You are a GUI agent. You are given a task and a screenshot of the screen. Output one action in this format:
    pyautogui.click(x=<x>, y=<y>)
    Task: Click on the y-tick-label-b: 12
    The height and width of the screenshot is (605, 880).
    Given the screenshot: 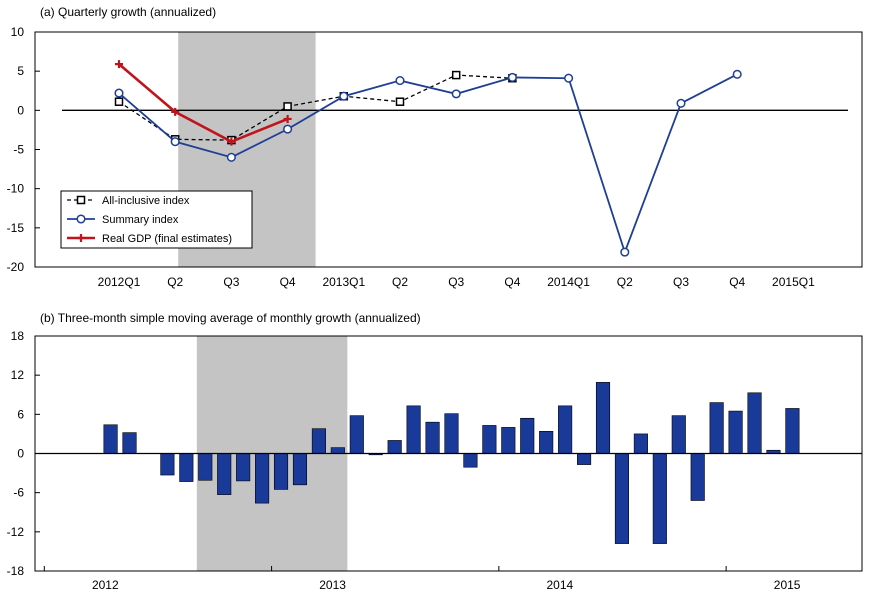 What is the action you would take?
    pyautogui.click(x=18, y=375)
    